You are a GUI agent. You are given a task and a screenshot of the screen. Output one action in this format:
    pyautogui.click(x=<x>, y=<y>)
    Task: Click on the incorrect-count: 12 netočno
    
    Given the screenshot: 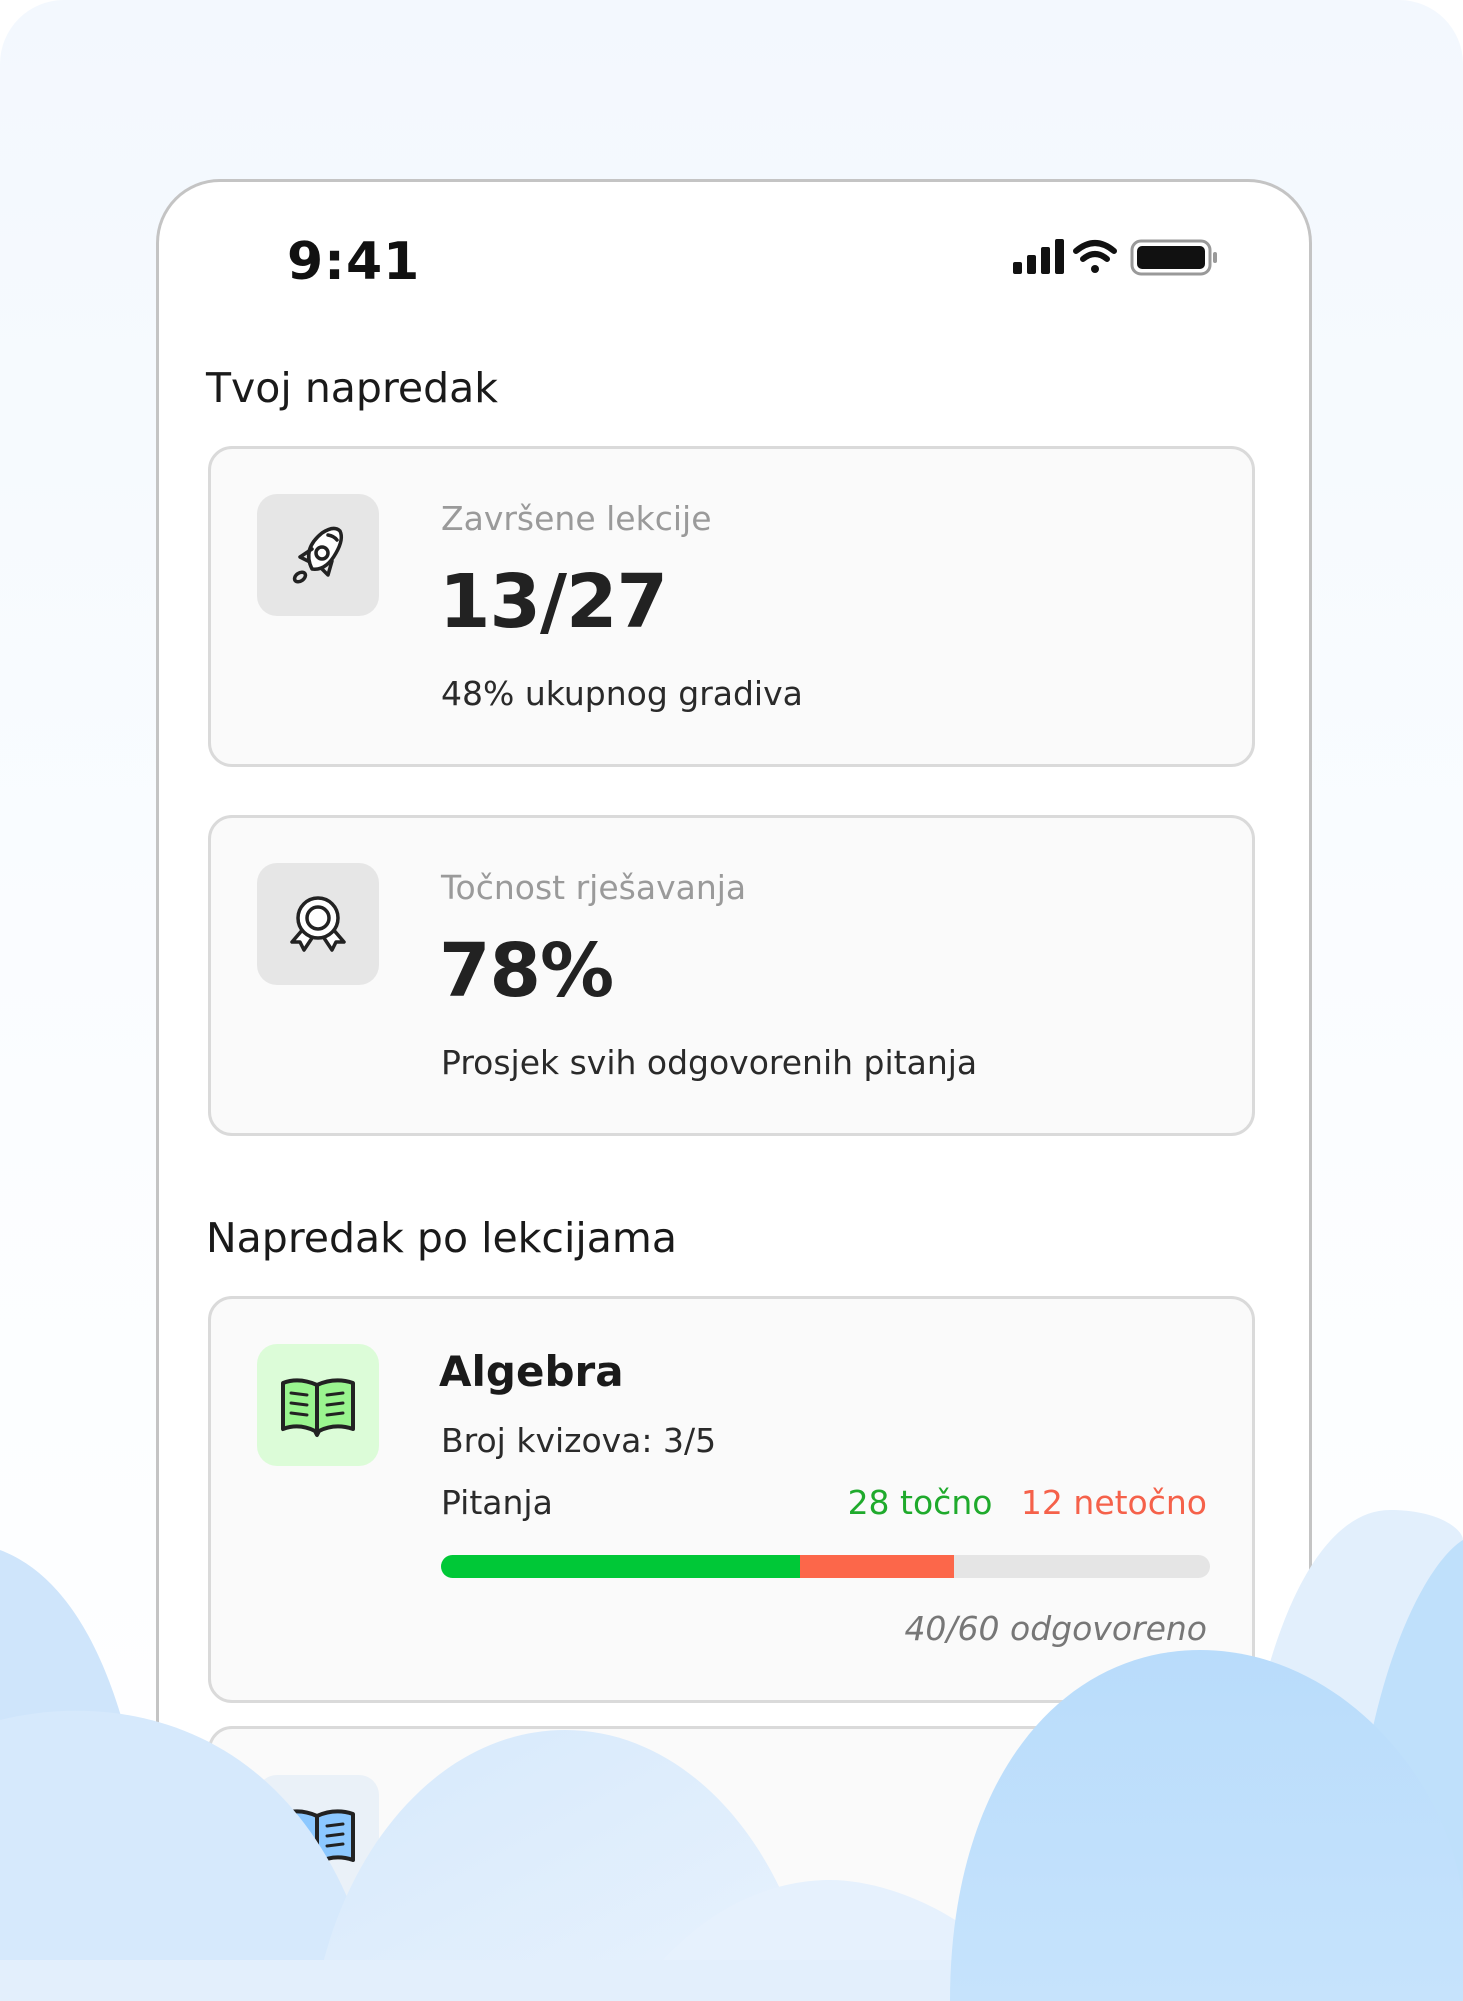 What is the action you would take?
    pyautogui.click(x=1113, y=1502)
    